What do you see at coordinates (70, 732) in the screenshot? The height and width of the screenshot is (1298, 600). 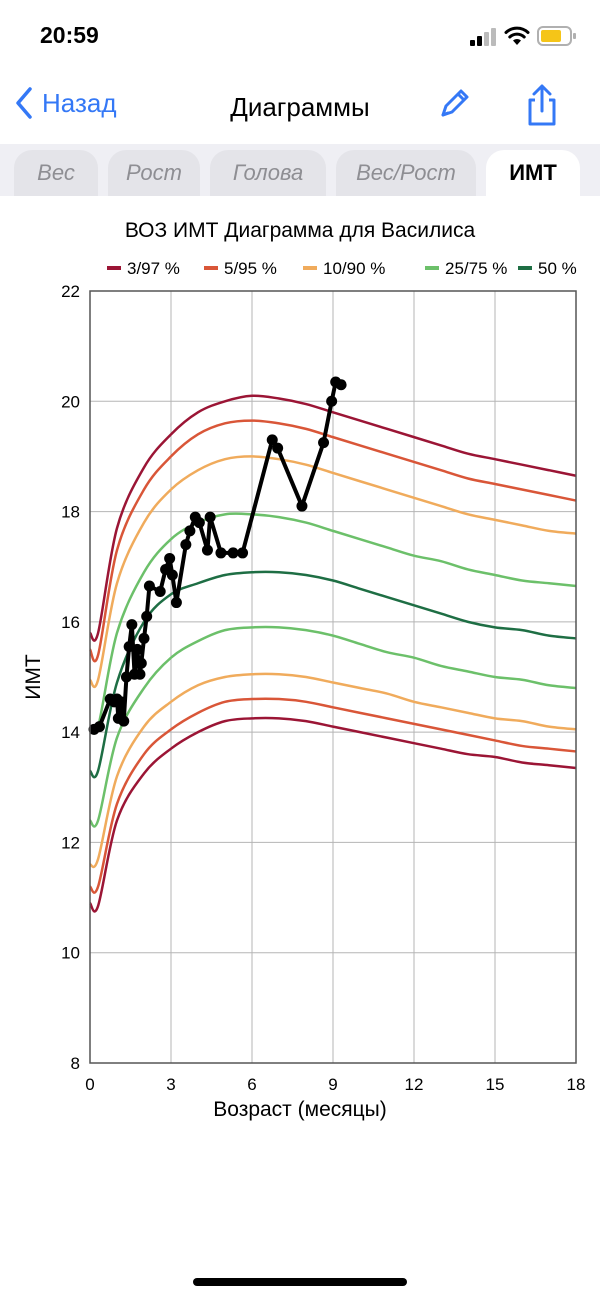 I see `y-tick-label: 14` at bounding box center [70, 732].